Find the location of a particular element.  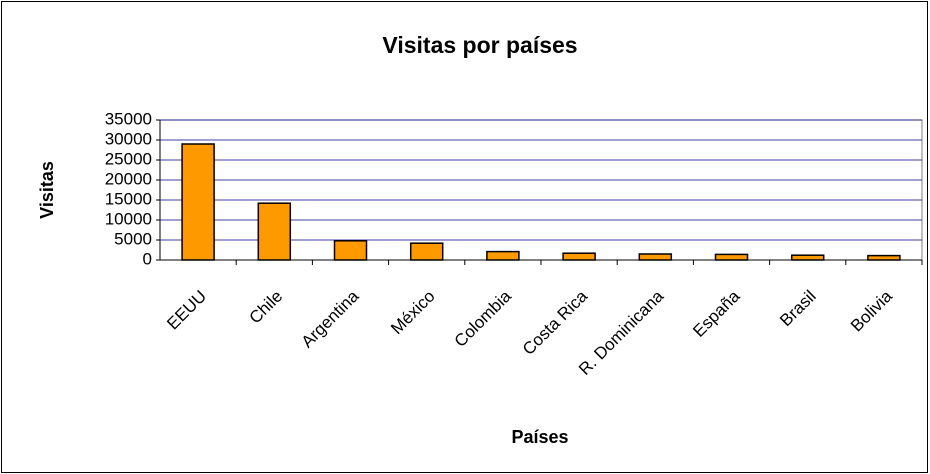

y-tick-label: 30000 is located at coordinates (128, 138).